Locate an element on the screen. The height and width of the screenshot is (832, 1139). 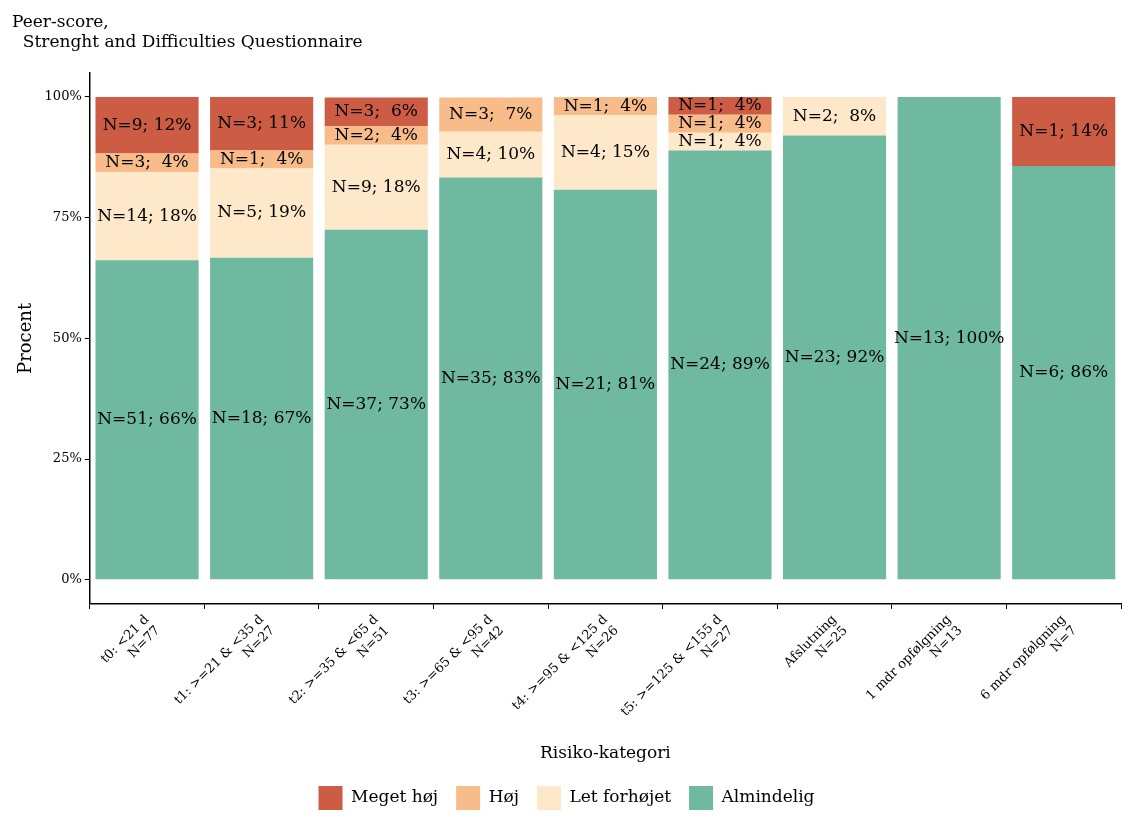
data-label: N=1; 14% is located at coordinates (1064, 129).